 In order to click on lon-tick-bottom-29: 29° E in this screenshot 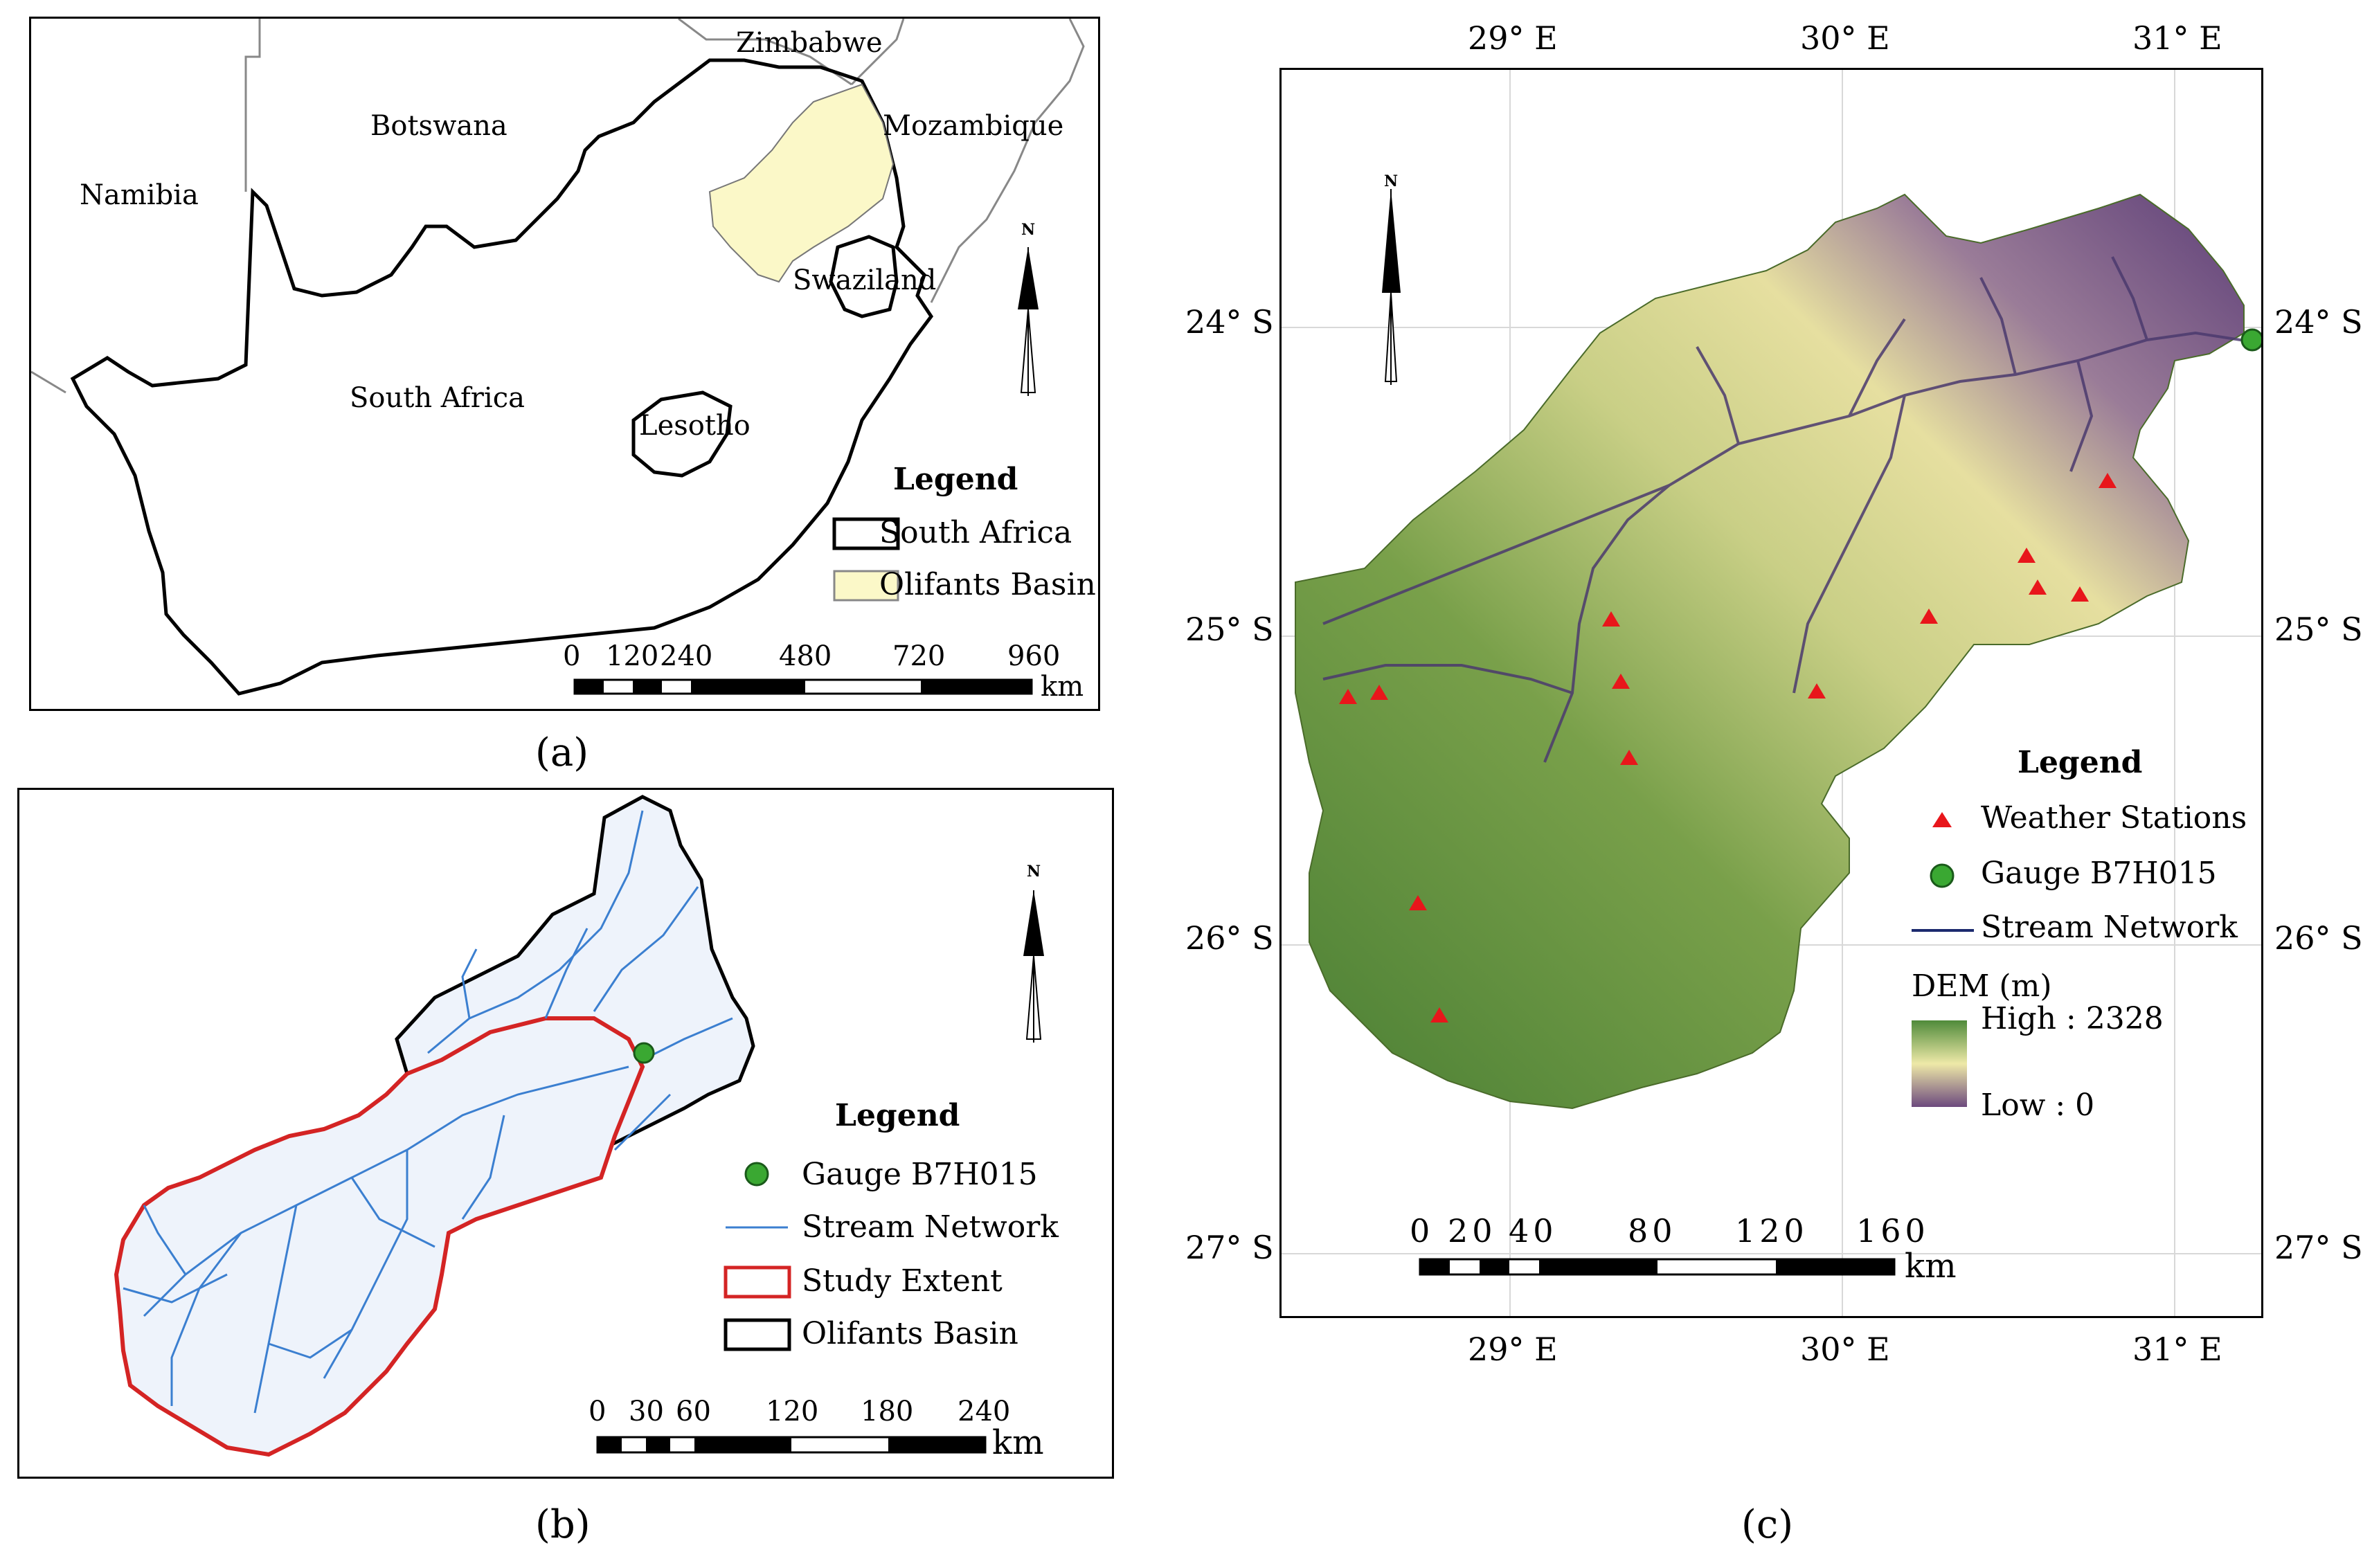, I will do `click(1513, 1349)`.